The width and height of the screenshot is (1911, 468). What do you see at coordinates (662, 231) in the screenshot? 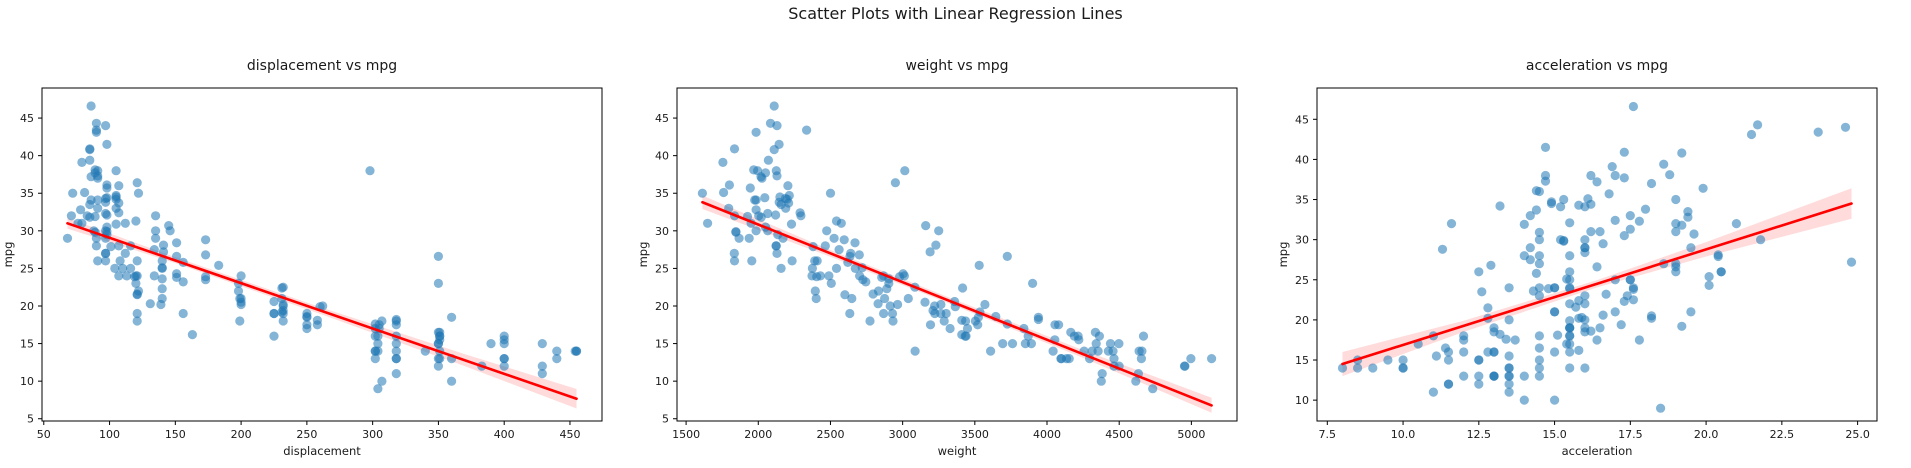
I see `y-tick-label: 30` at bounding box center [662, 231].